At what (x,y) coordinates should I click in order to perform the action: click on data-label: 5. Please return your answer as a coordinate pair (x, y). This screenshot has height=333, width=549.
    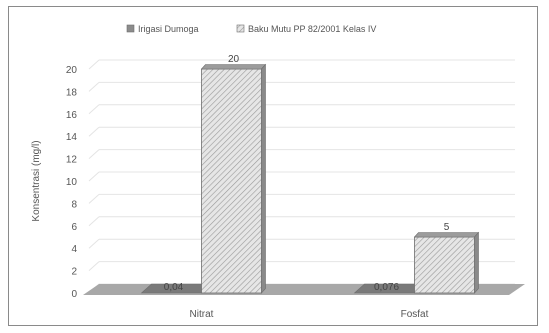
    Looking at the image, I should click on (447, 227).